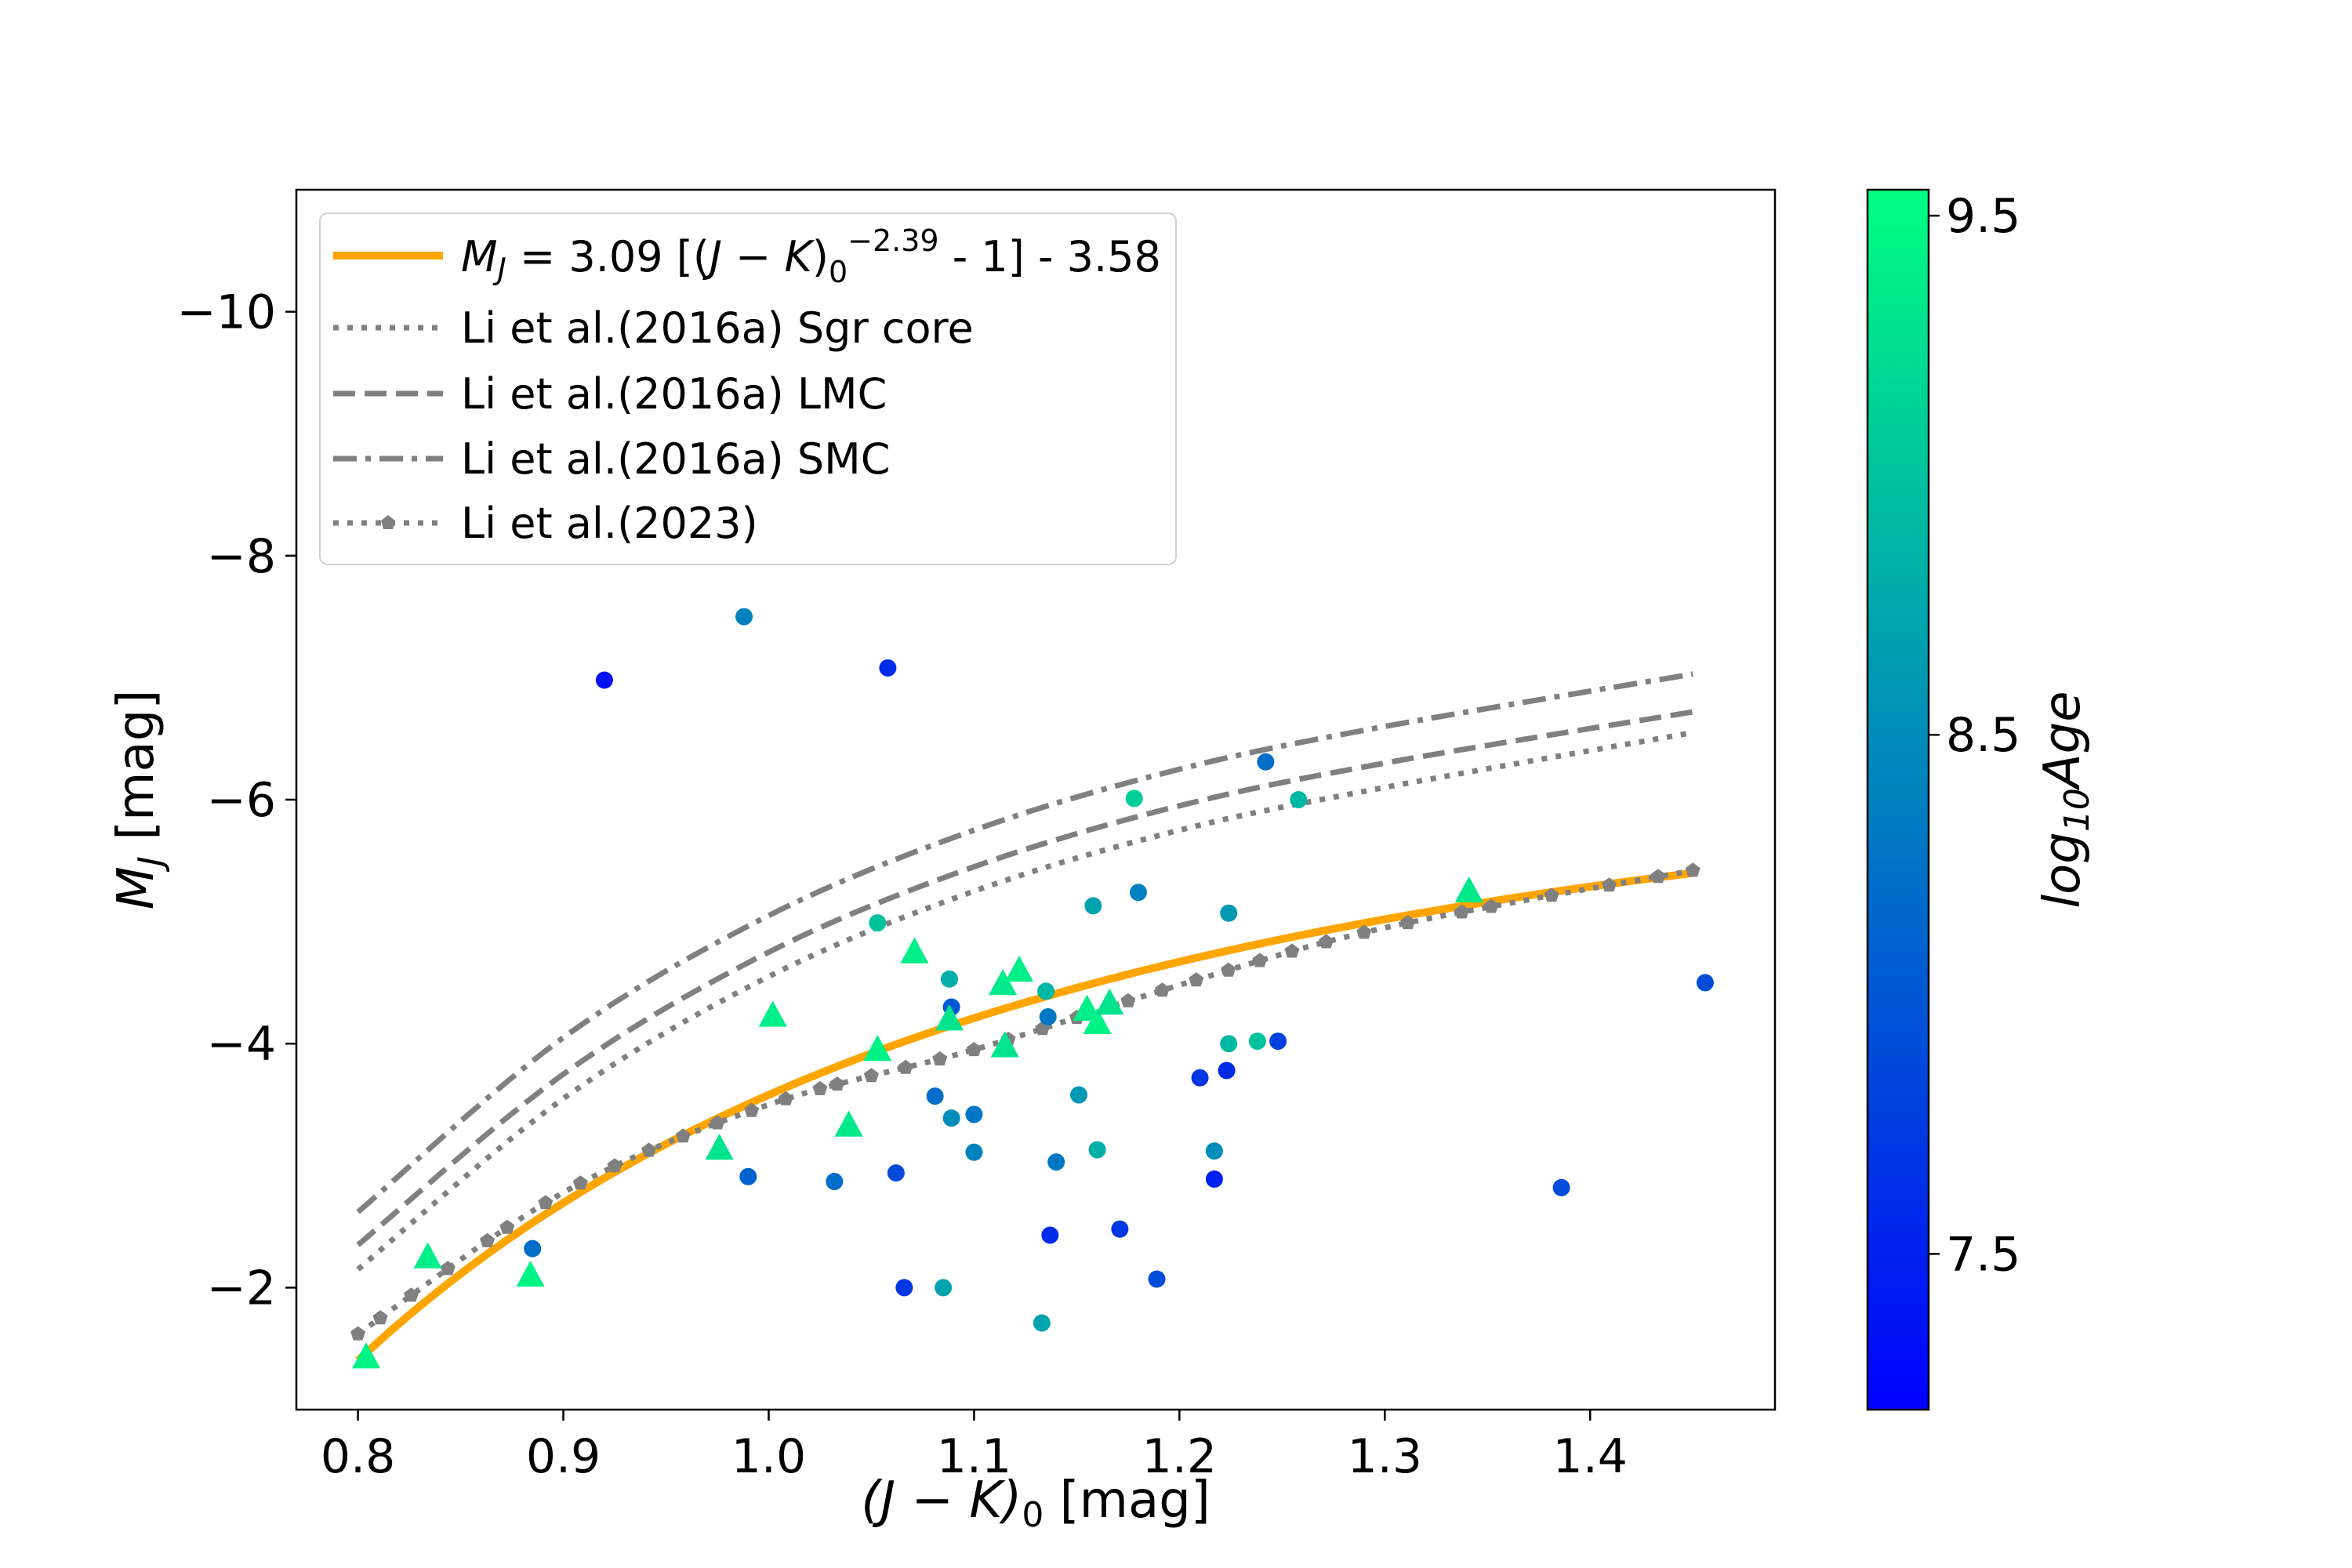 The height and width of the screenshot is (1568, 2352). What do you see at coordinates (609, 523) in the screenshot?
I see `legend-label-li2023: Li et al.(2023)` at bounding box center [609, 523].